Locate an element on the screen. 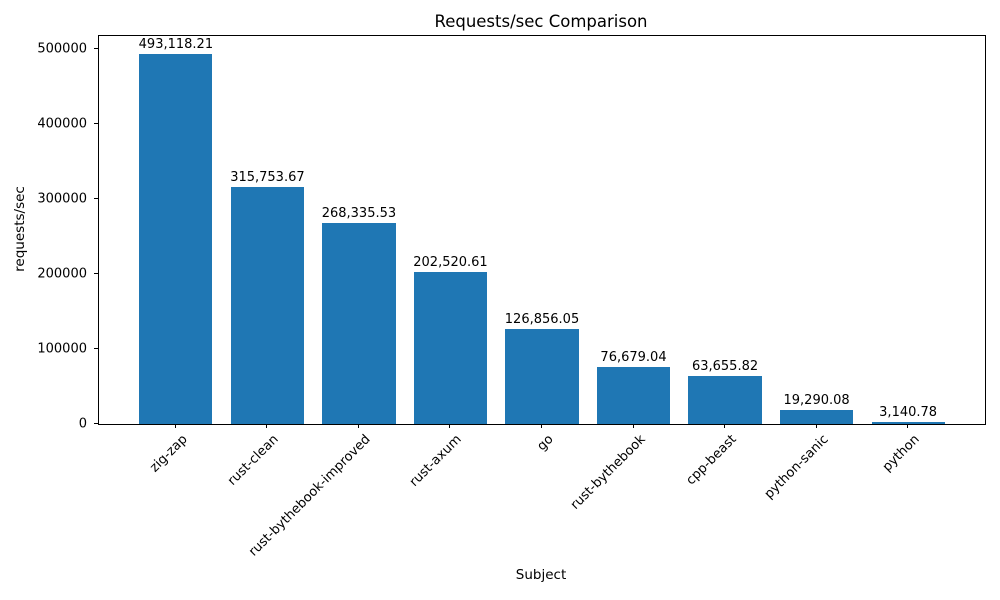 This screenshot has height=600, width=1000. x-axis-label: Subject is located at coordinates (541, 575).